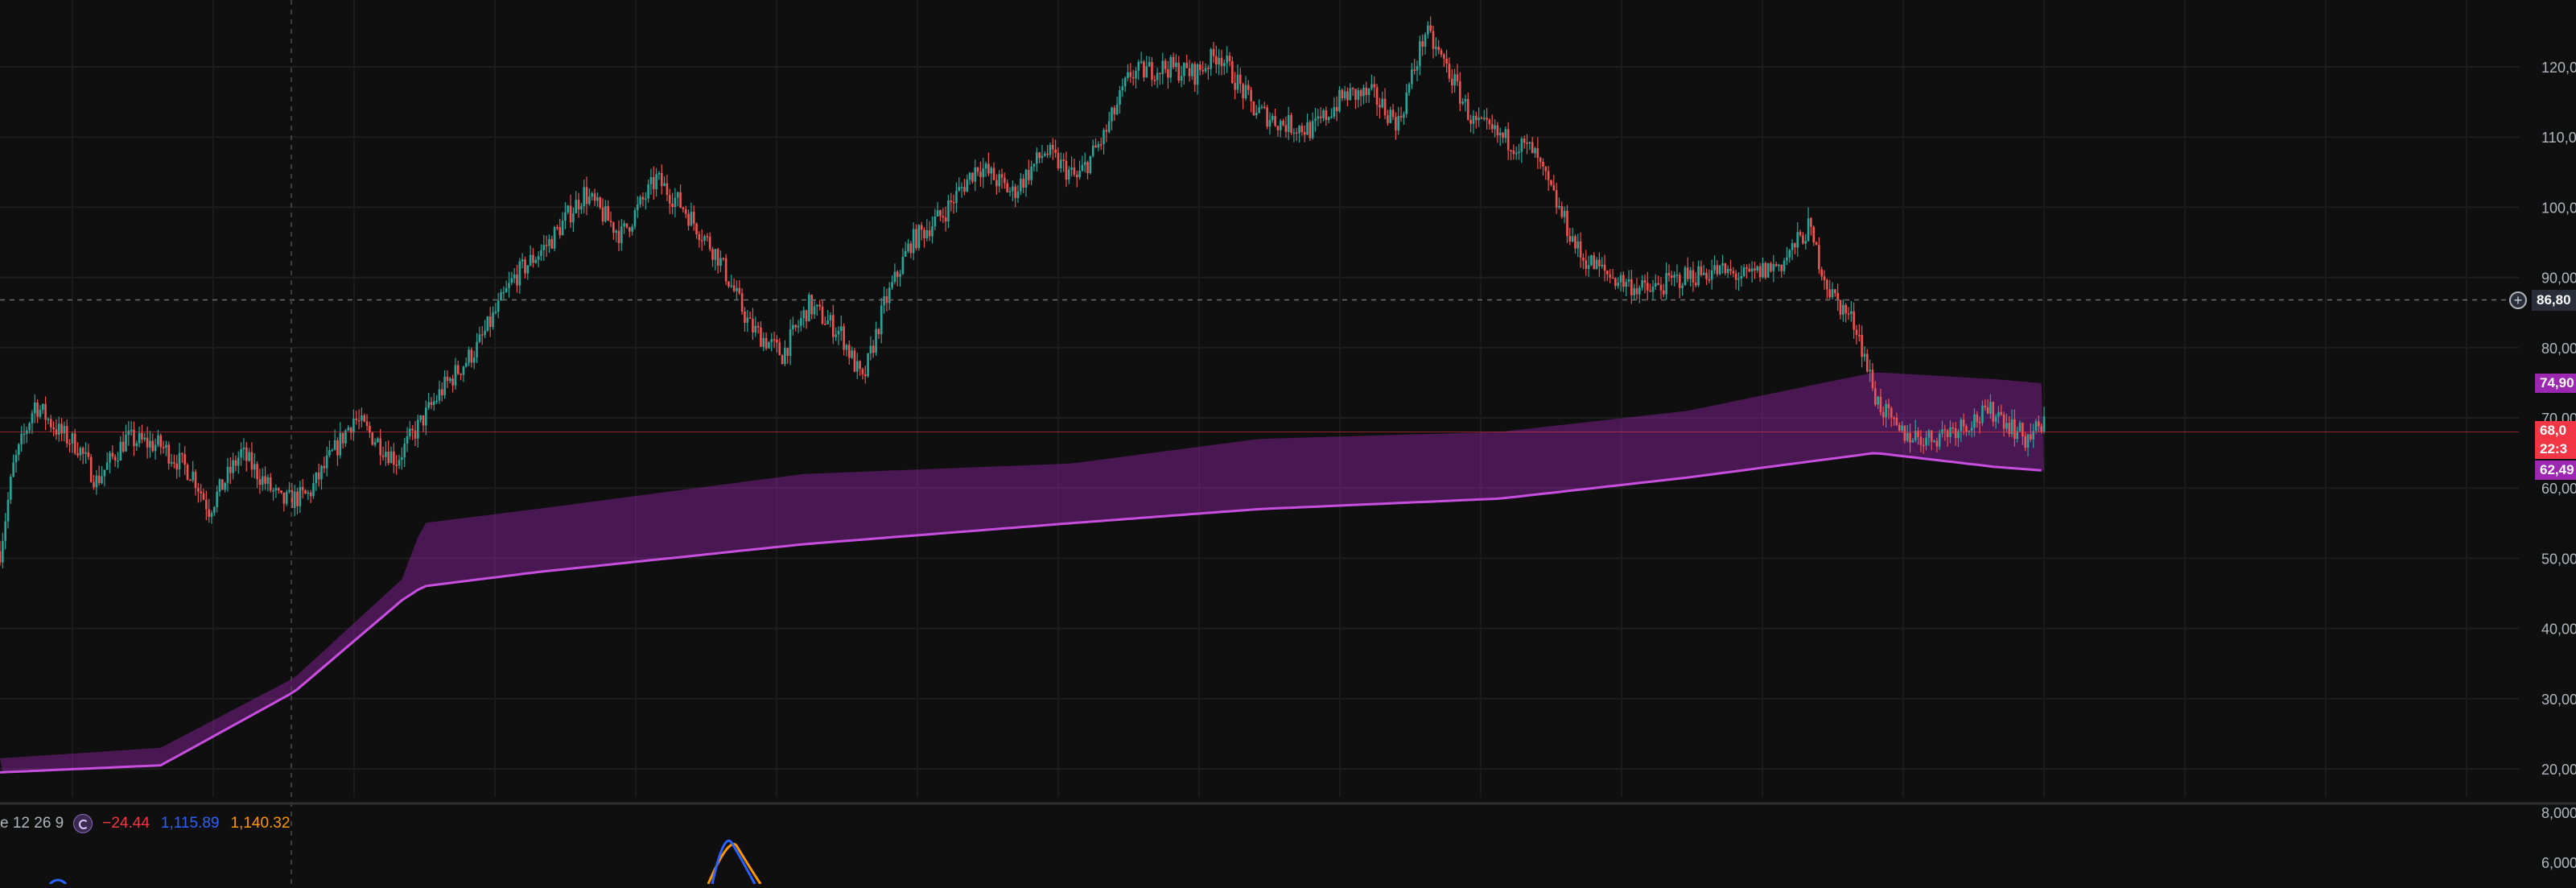 The height and width of the screenshot is (888, 2576). Describe the element at coordinates (2542, 300) in the screenshot. I see `crosshair-price-badge: + 86,80` at that location.